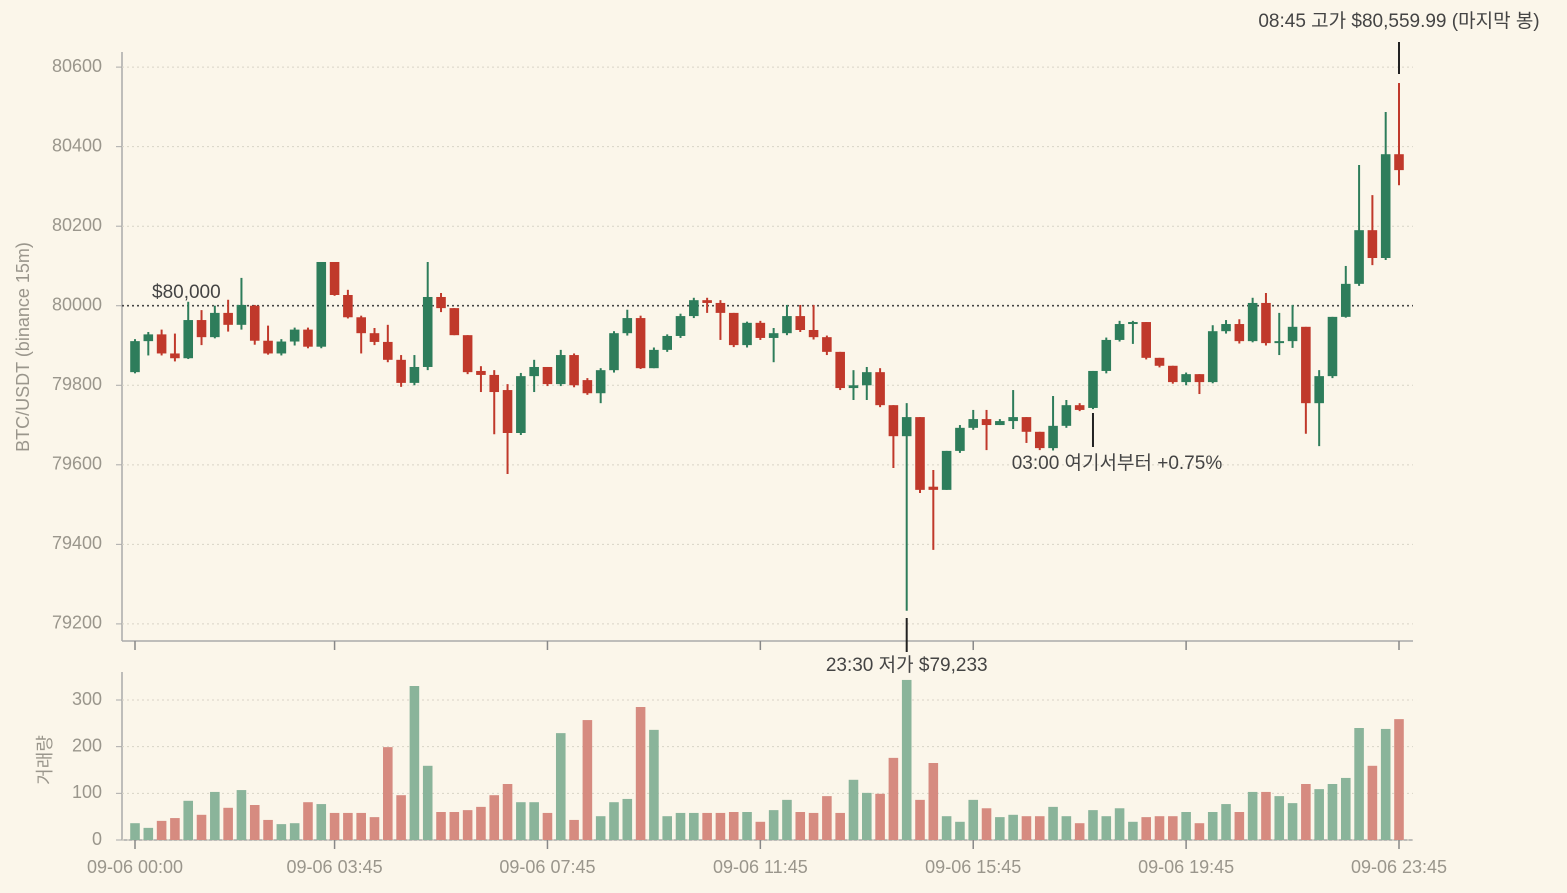  I want to click on x-tick-label: 09-06 07:45, so click(547, 867).